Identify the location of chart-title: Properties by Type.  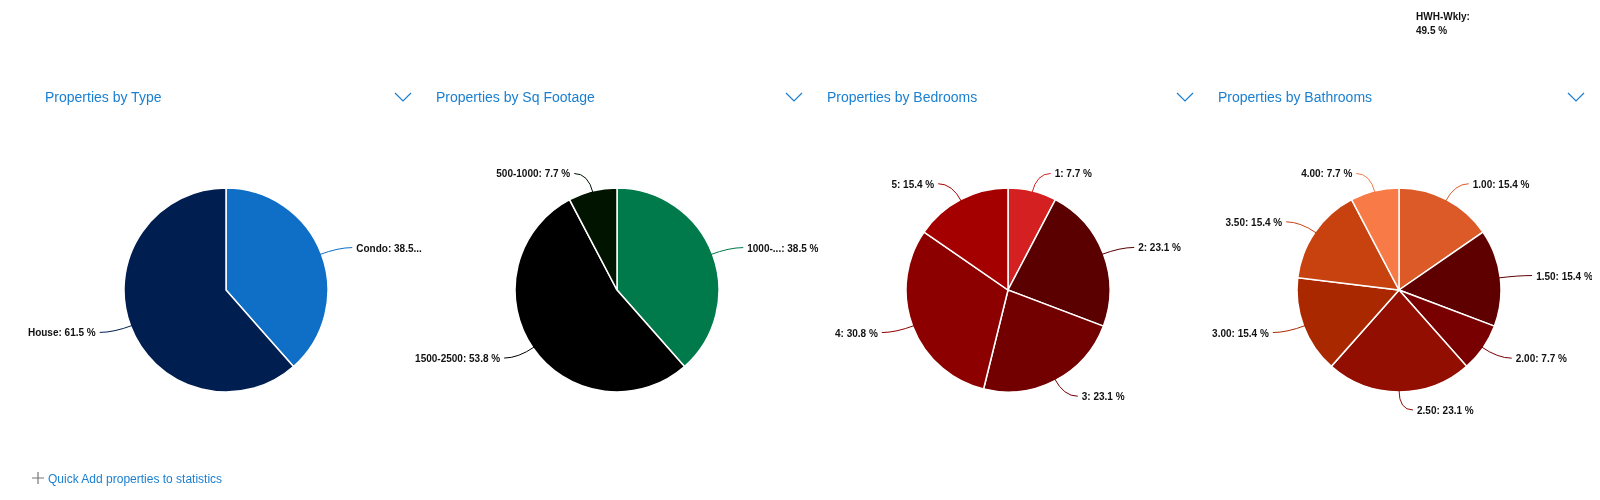
(103, 97).